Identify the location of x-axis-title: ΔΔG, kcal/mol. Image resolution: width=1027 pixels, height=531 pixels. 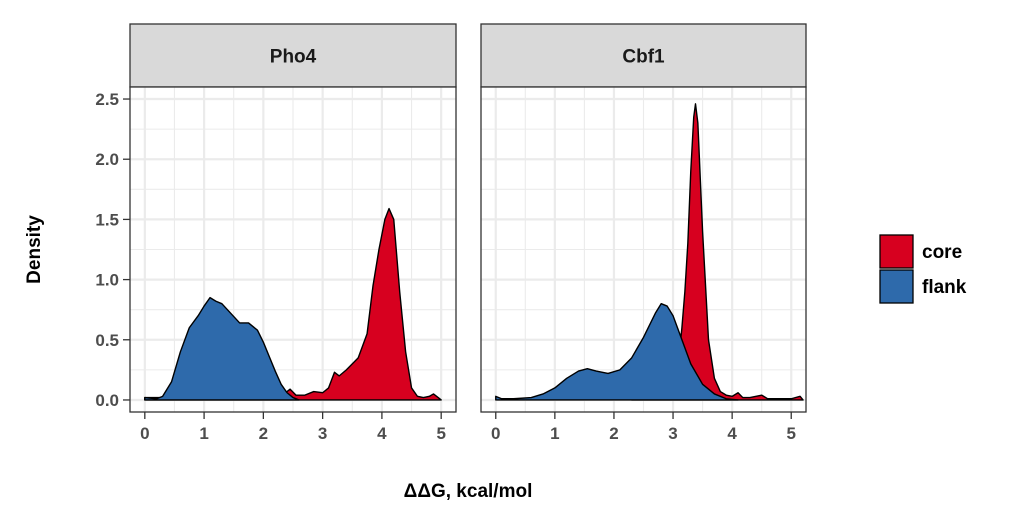
(468, 491).